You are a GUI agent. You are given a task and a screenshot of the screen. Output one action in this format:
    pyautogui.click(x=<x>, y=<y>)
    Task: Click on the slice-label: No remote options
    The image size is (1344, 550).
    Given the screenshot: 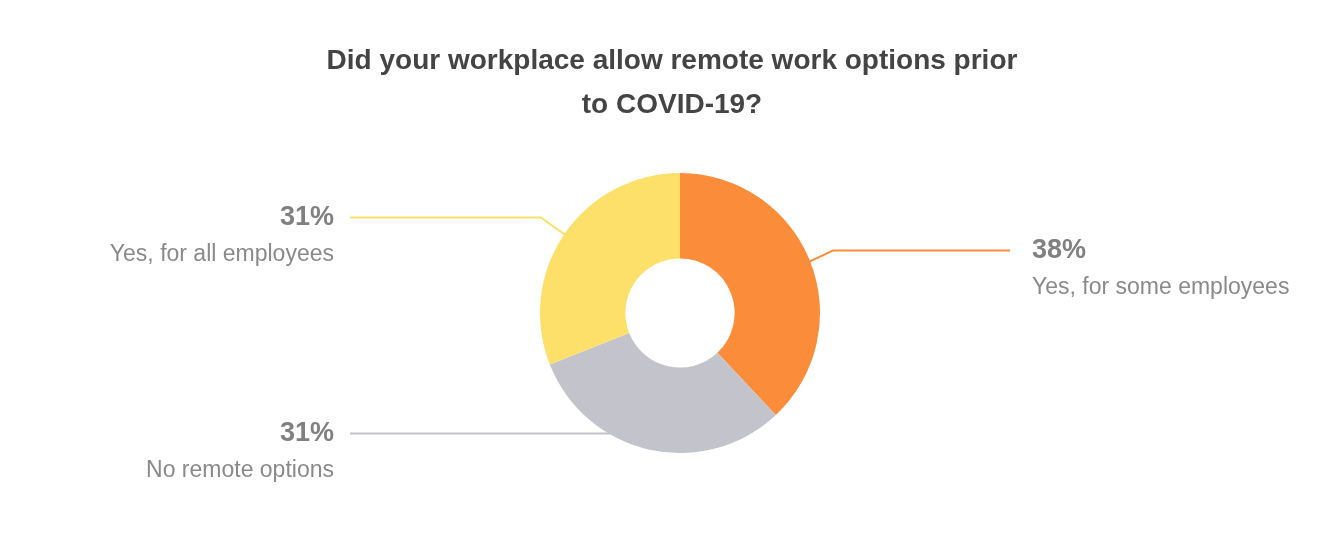 What is the action you would take?
    pyautogui.click(x=240, y=468)
    